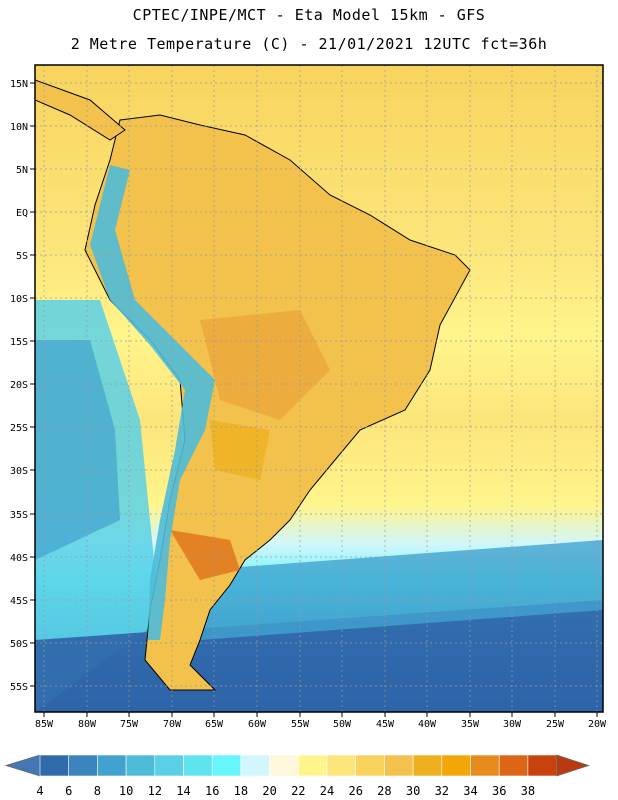 The image size is (618, 800). What do you see at coordinates (499, 791) in the screenshot?
I see `colorbar-label: 36` at bounding box center [499, 791].